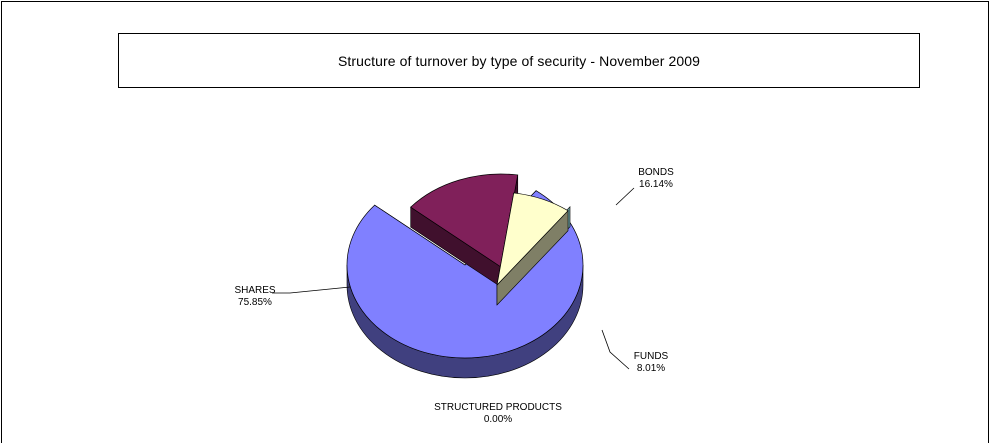 The height and width of the screenshot is (445, 992). I want to click on pie-slice-bonds, so click(464, 220).